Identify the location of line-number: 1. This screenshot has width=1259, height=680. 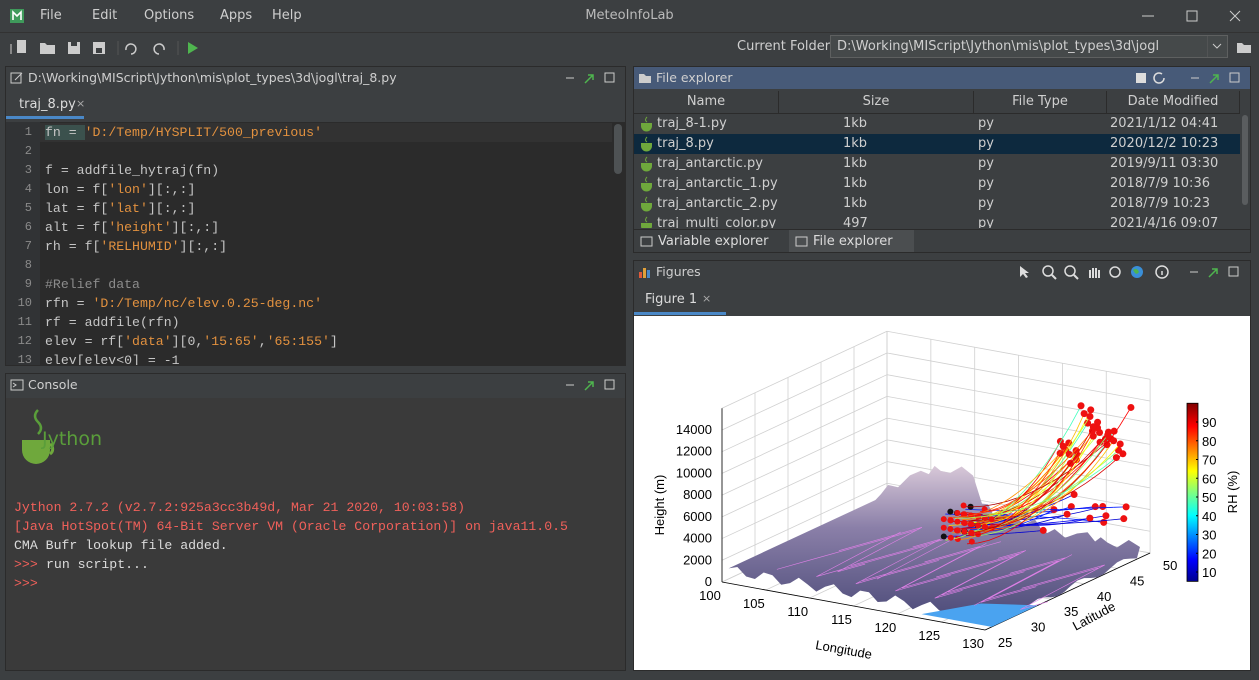
(19, 132).